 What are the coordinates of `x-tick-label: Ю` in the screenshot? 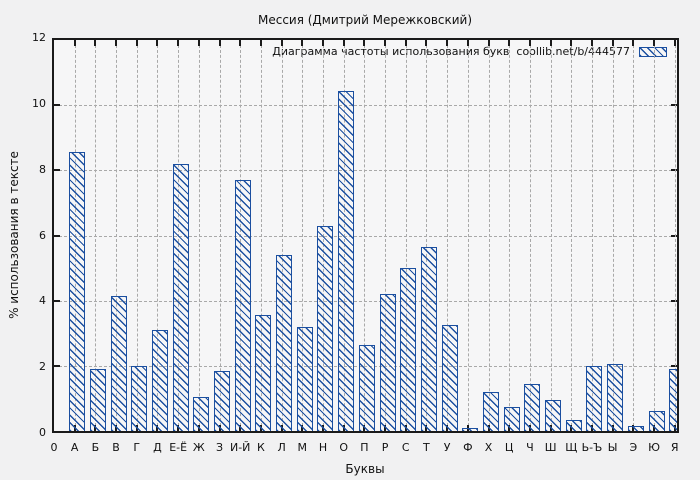 It's located at (654, 447).